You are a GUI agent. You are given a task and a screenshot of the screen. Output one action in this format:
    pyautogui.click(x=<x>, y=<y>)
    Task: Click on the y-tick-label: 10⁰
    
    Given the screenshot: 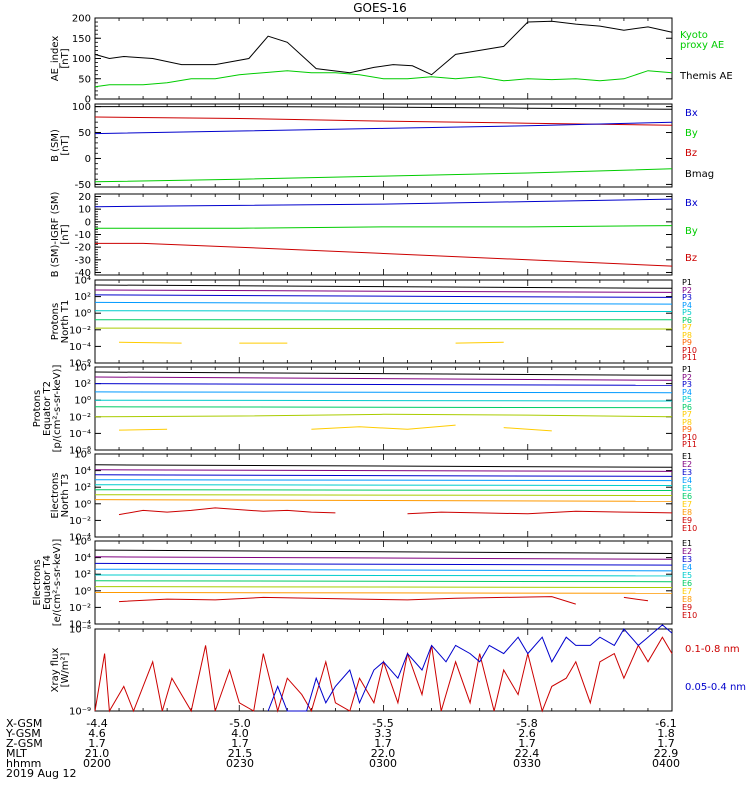 What is the action you would take?
    pyautogui.click(x=82, y=401)
    